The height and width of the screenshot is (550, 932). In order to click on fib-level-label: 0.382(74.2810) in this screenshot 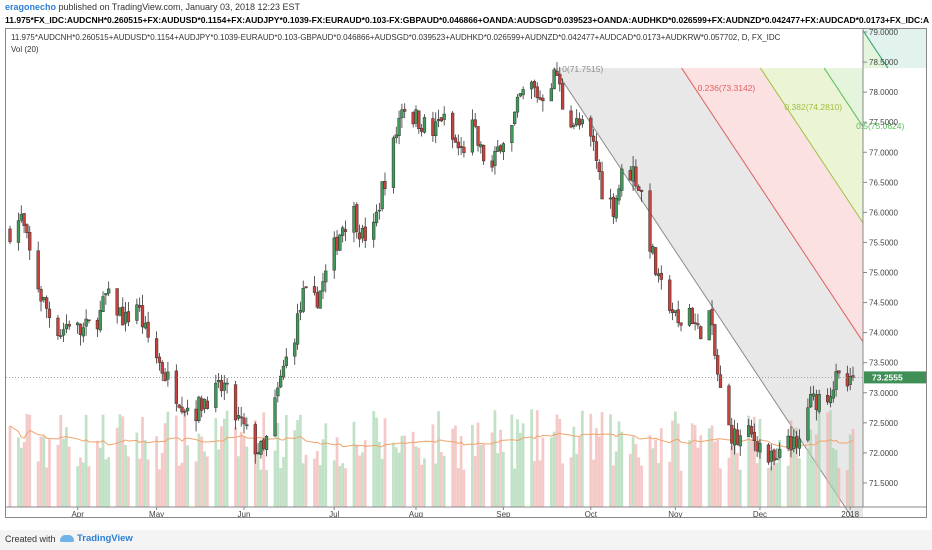, I will do `click(813, 107)`.